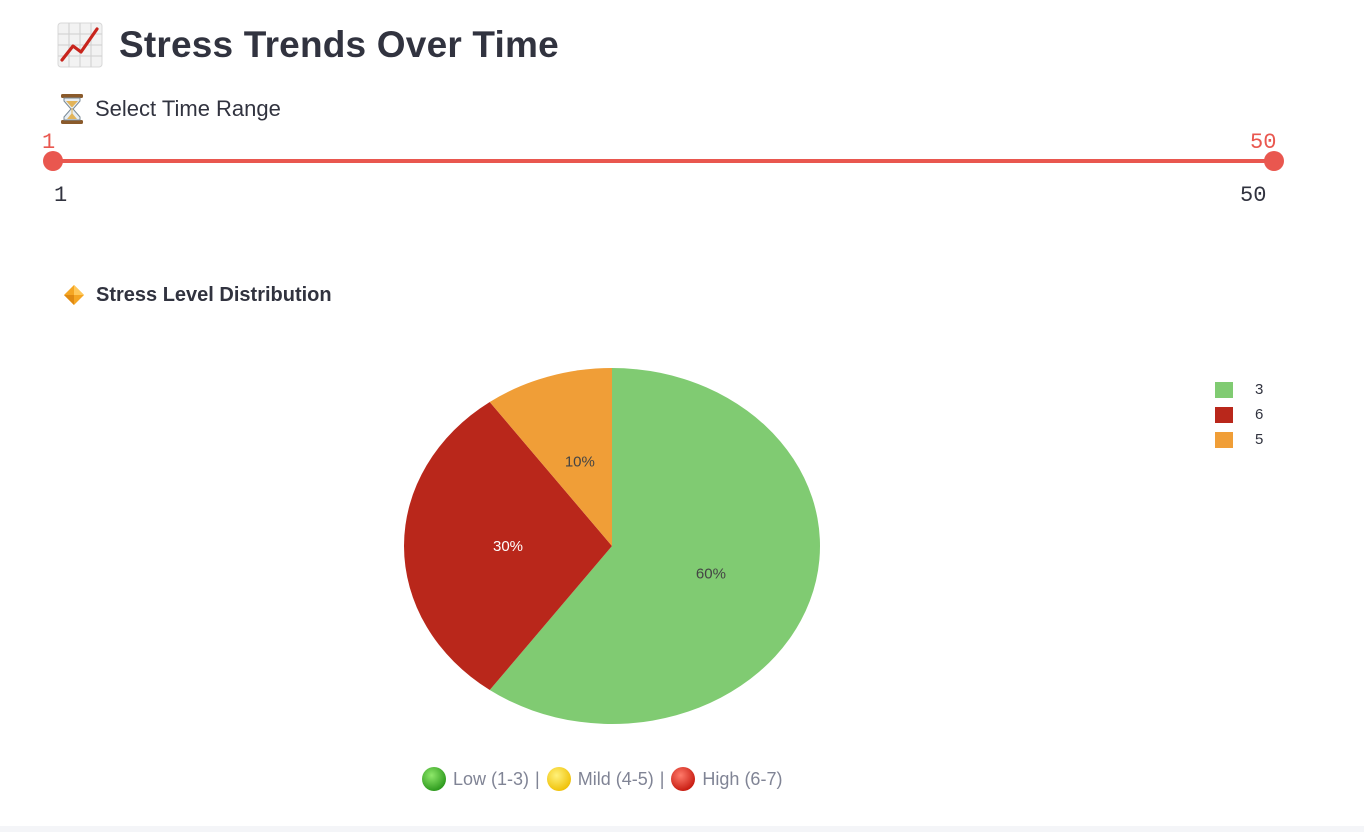 The height and width of the screenshot is (832, 1364). Describe the element at coordinates (1274, 161) in the screenshot. I see `slider-end-handle` at that location.